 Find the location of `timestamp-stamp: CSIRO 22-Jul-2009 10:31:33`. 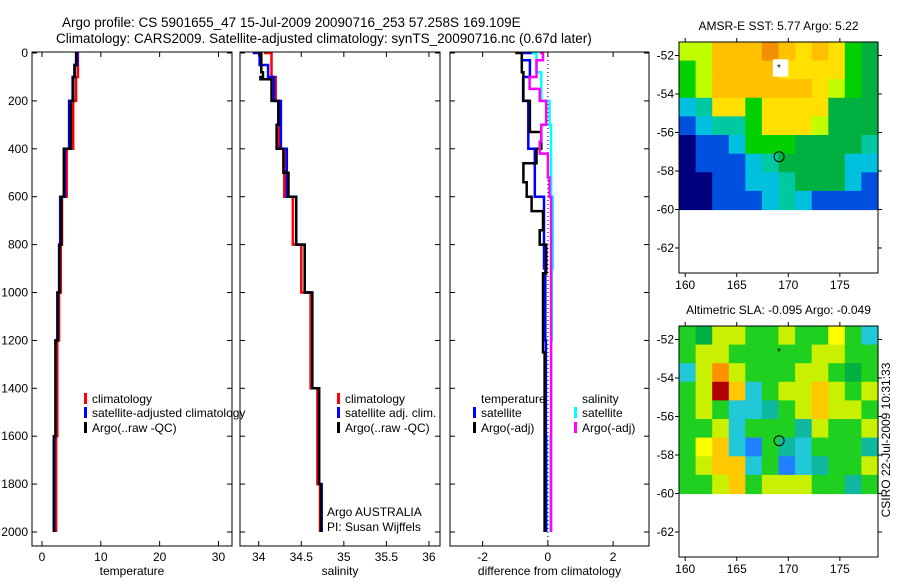

timestamp-stamp: CSIRO 22-Jul-2009 10:31:33 is located at coordinates (886, 439).